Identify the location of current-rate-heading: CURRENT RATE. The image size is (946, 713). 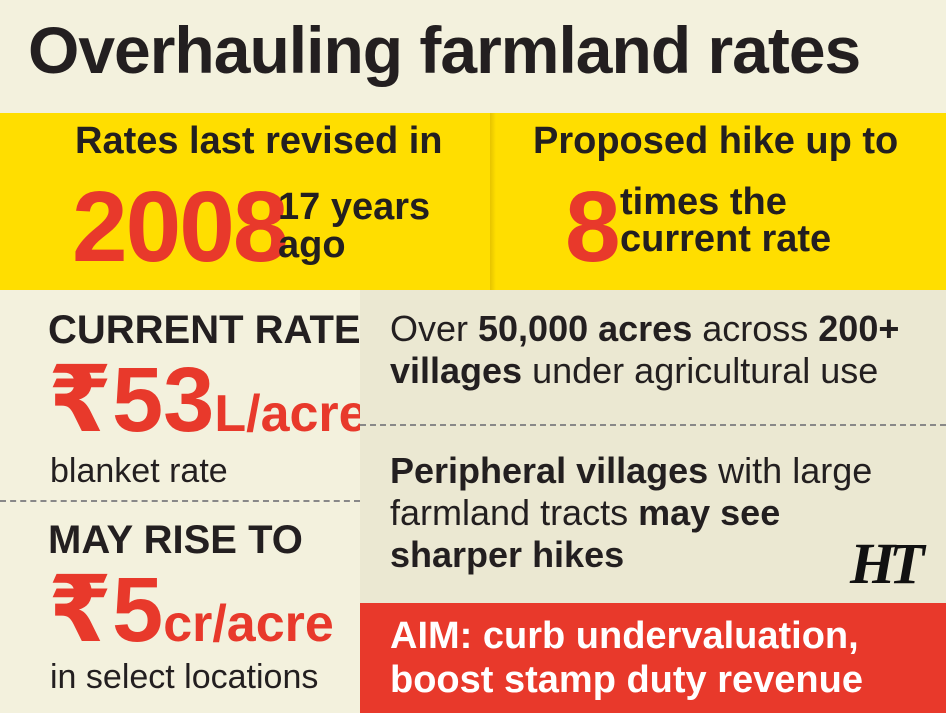
(204, 330).